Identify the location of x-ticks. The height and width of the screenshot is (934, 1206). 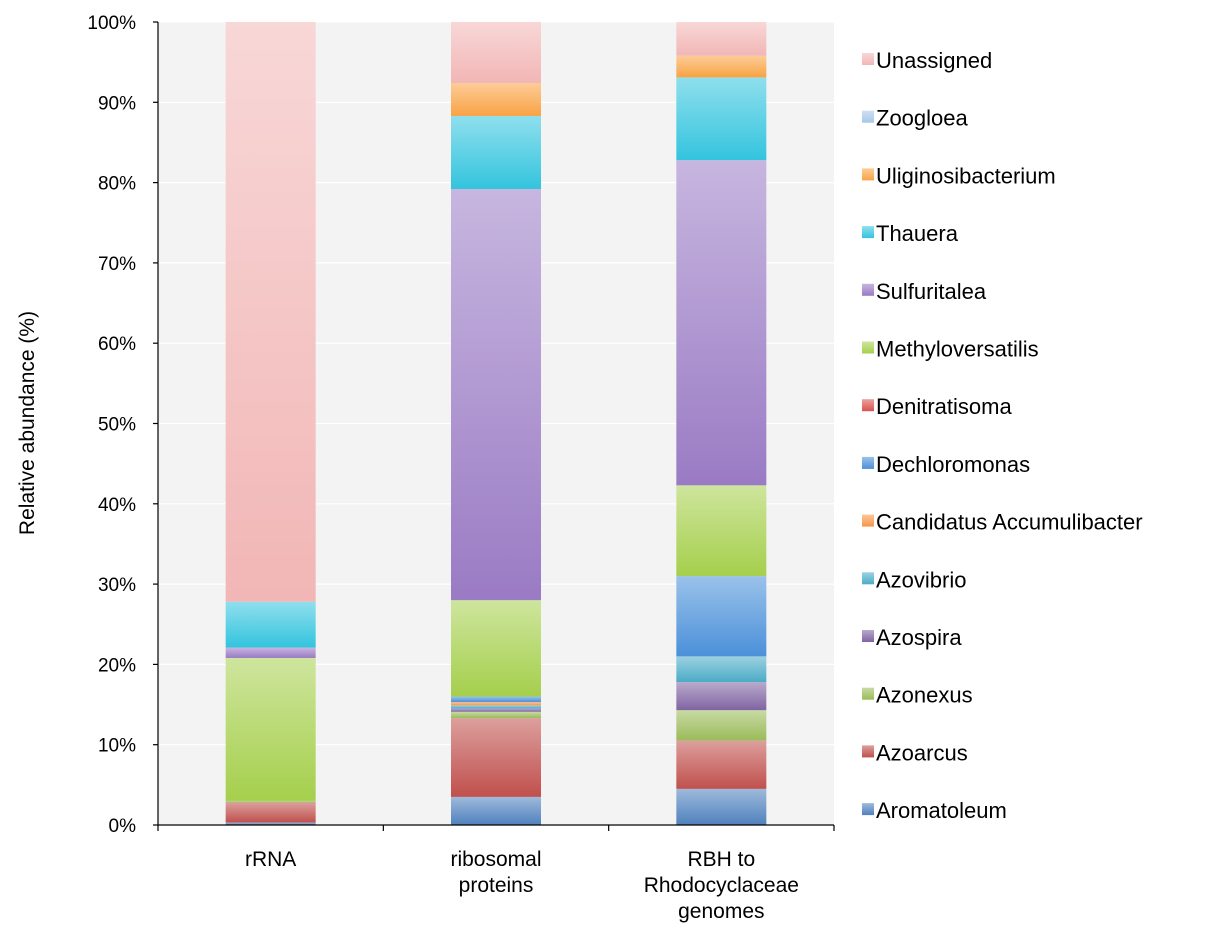
(496, 828).